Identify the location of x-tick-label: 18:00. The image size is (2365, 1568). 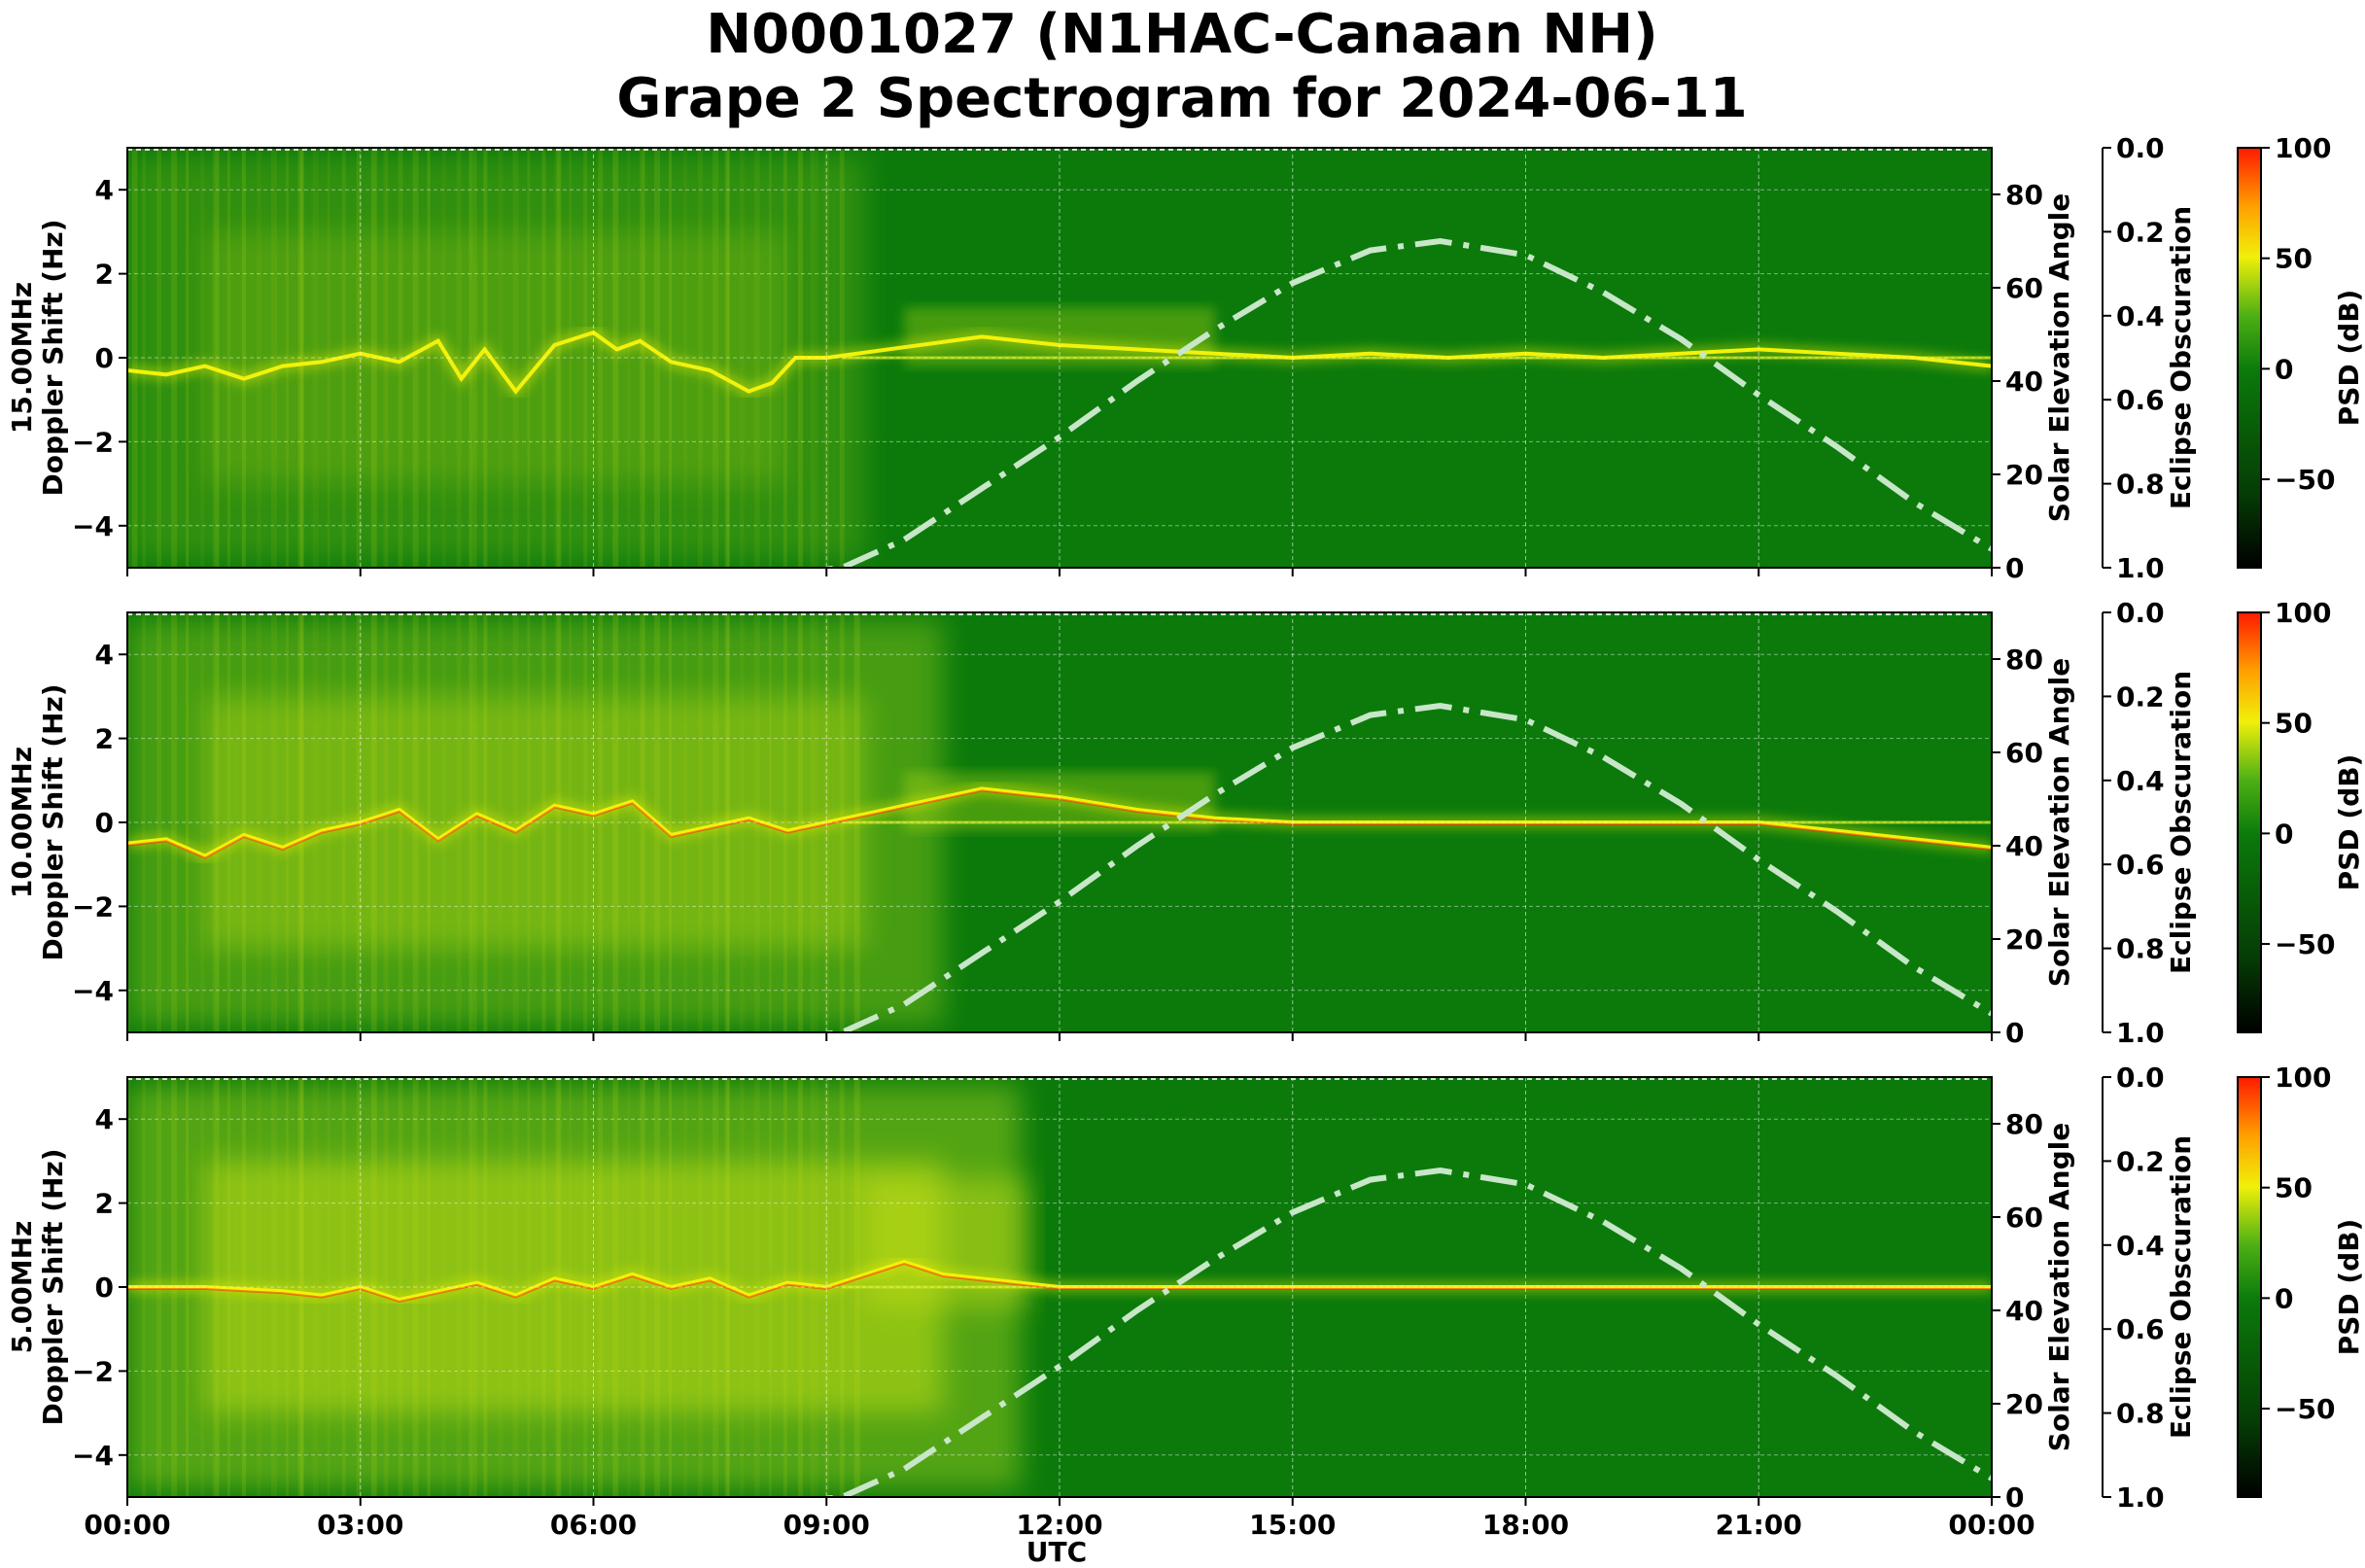
(1525, 1525).